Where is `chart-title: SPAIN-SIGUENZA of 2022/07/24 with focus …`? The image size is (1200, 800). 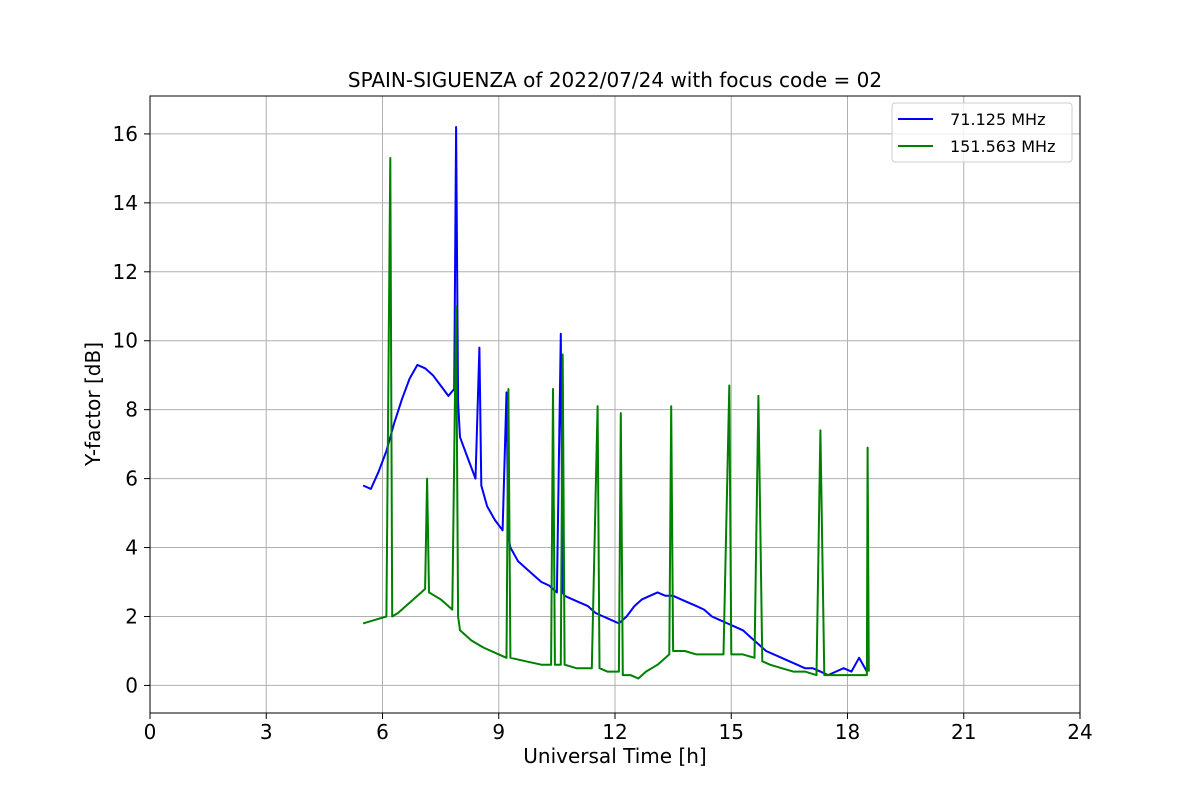 chart-title: SPAIN-SIGUENZA of 2022/07/24 with focus … is located at coordinates (615, 80).